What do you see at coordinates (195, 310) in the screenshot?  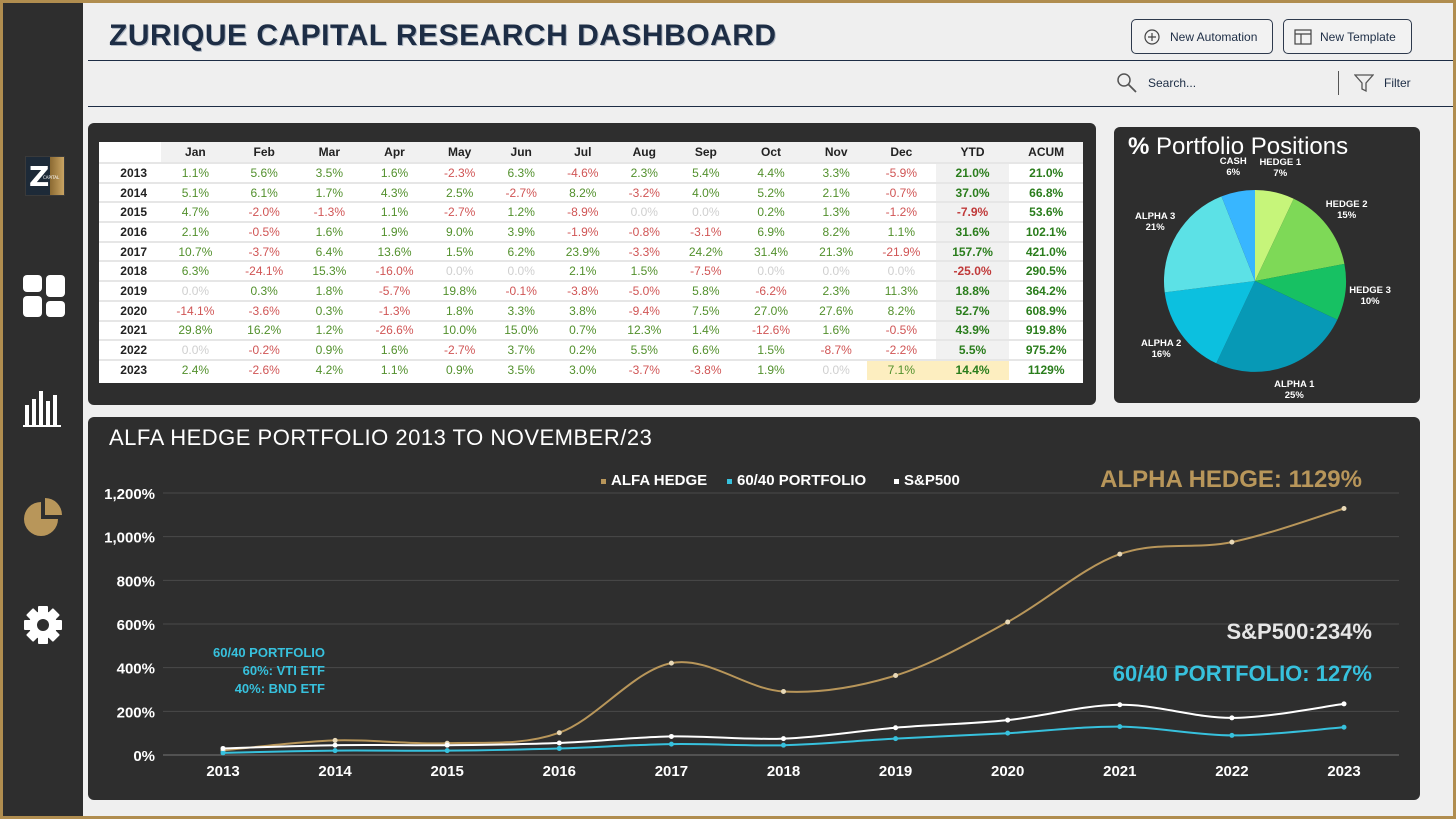 I see `table-cell: -14.1%` at bounding box center [195, 310].